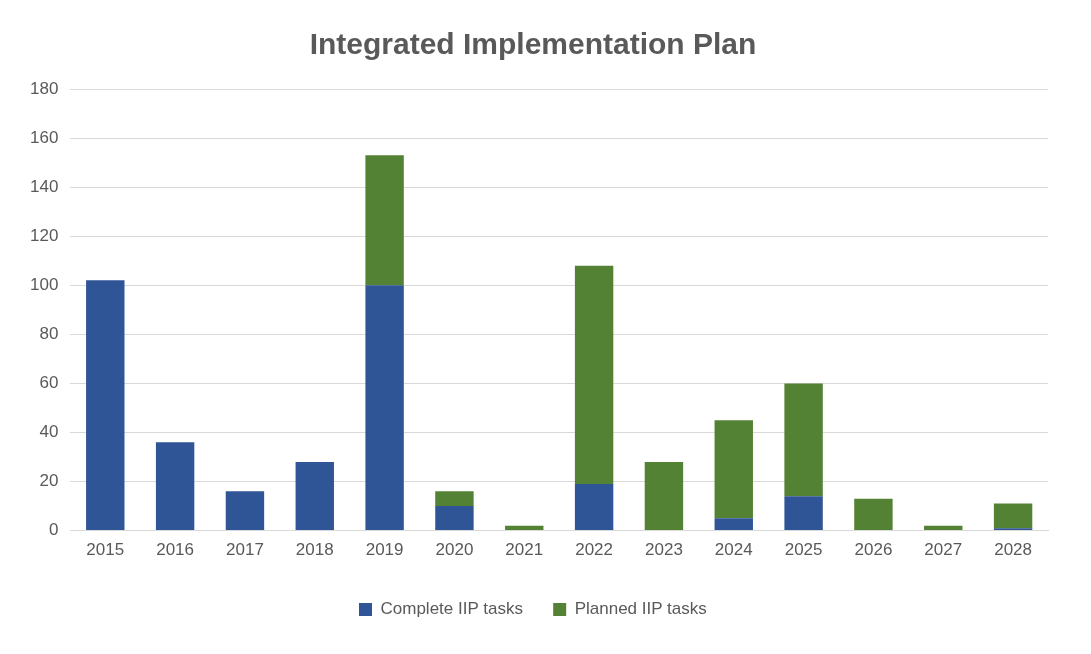  I want to click on legend-label: Complete IIP tasks, so click(451, 609).